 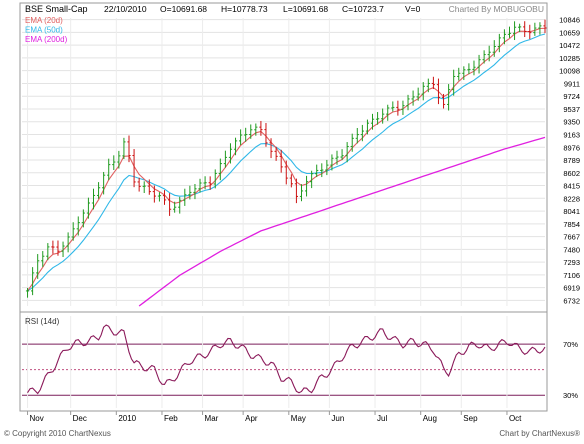 I want to click on credit-label: Charted By MOBUGOBU, so click(x=496, y=9).